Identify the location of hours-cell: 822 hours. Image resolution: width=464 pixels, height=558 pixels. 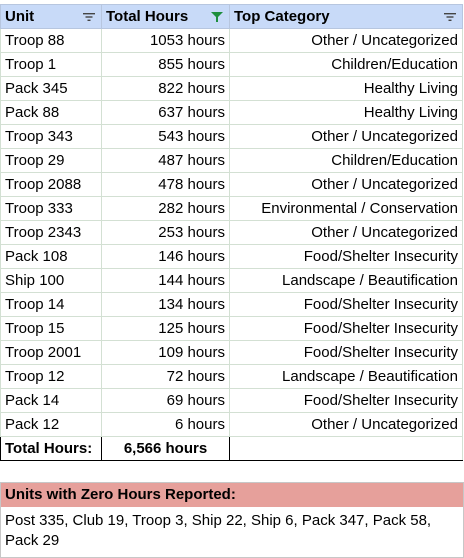
(165, 88).